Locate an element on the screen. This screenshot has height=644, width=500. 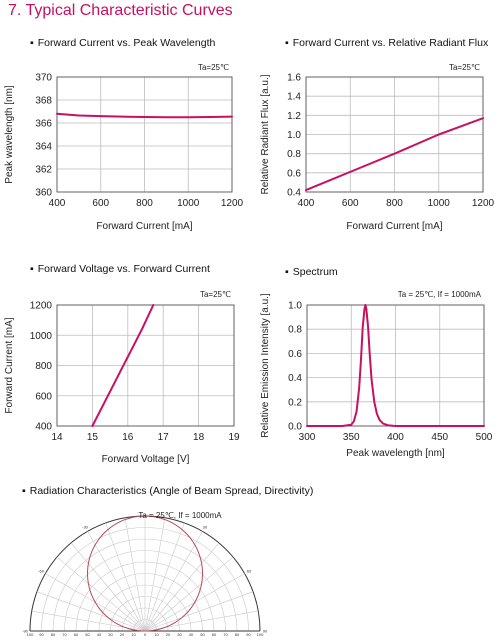
angle-tick-label: 60 is located at coordinates (249, 571).